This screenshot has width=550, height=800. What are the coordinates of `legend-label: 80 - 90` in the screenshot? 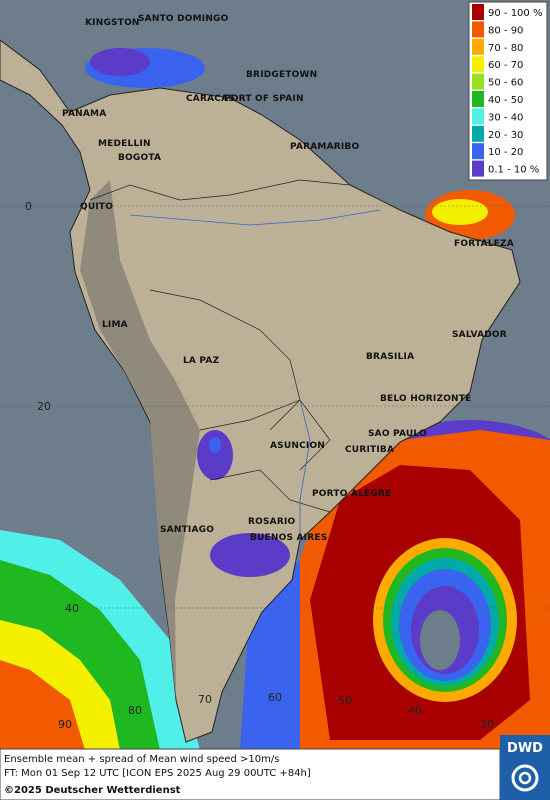 It's located at (505, 30).